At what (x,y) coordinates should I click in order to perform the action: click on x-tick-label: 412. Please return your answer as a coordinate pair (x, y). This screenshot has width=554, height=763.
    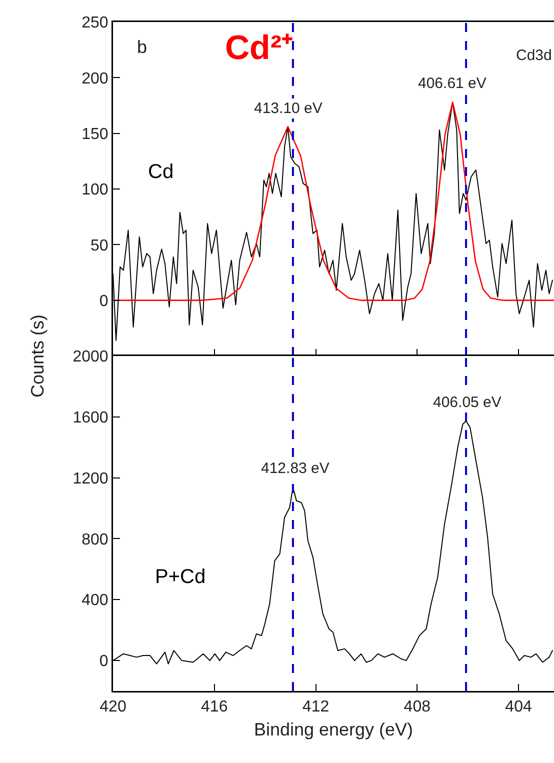
    Looking at the image, I should click on (316, 707).